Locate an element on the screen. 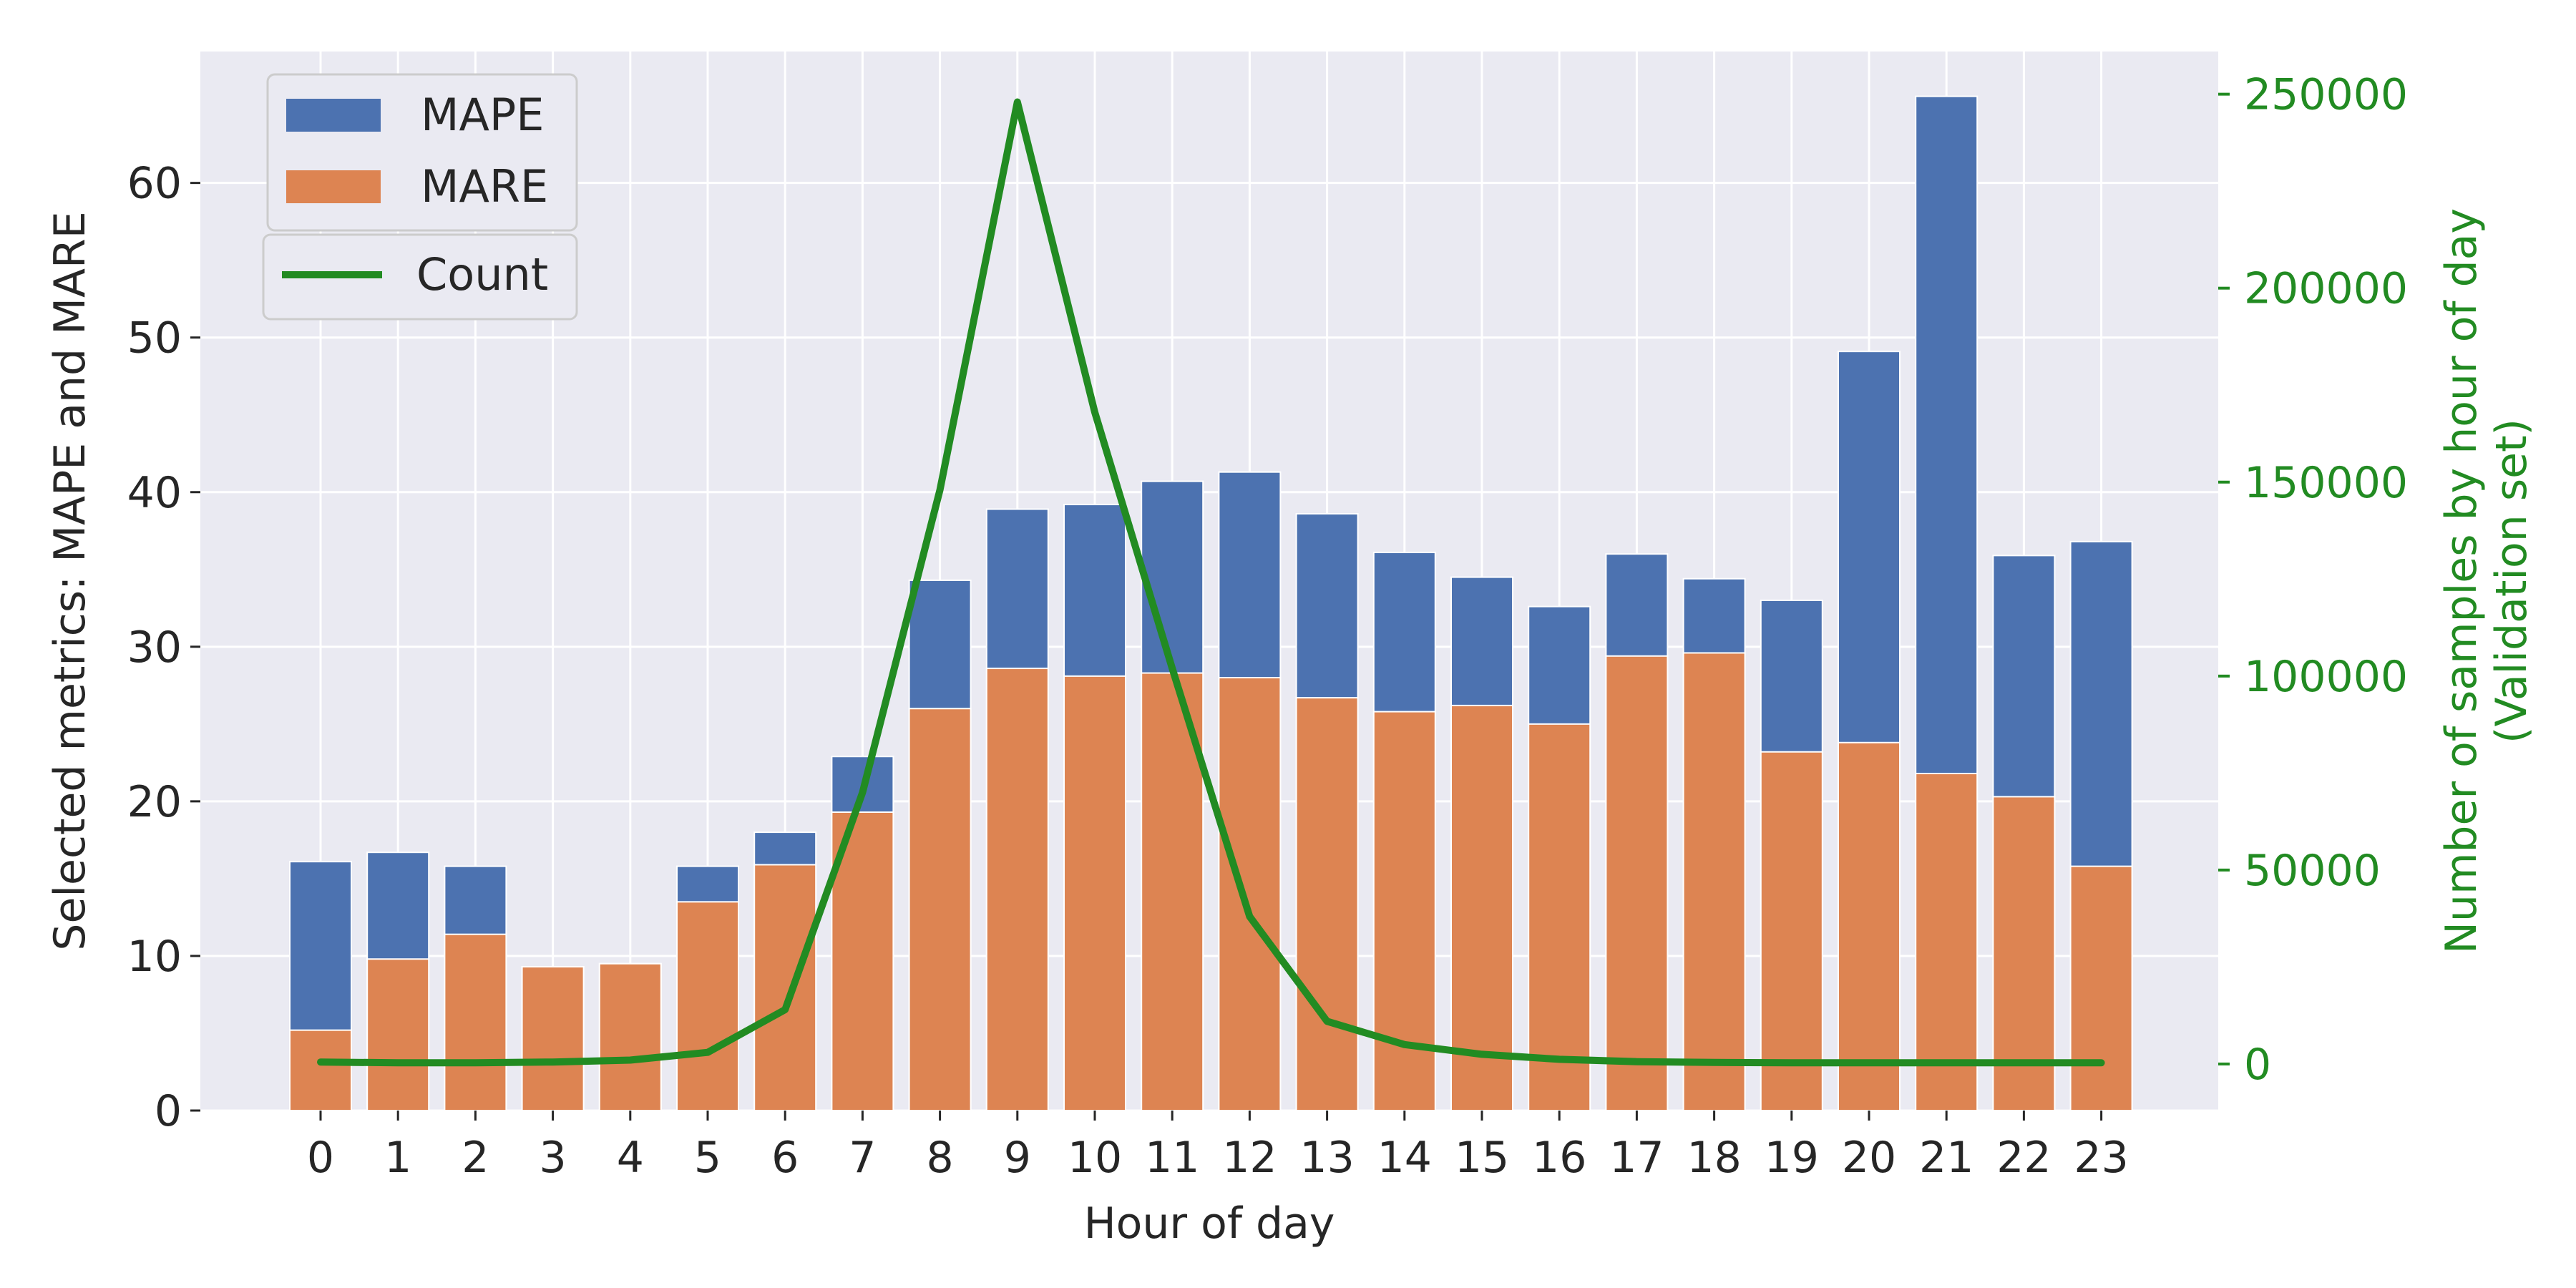 The image size is (2576, 1288). y2-axis-title-line-2: (Validation set) is located at coordinates (2512, 581).